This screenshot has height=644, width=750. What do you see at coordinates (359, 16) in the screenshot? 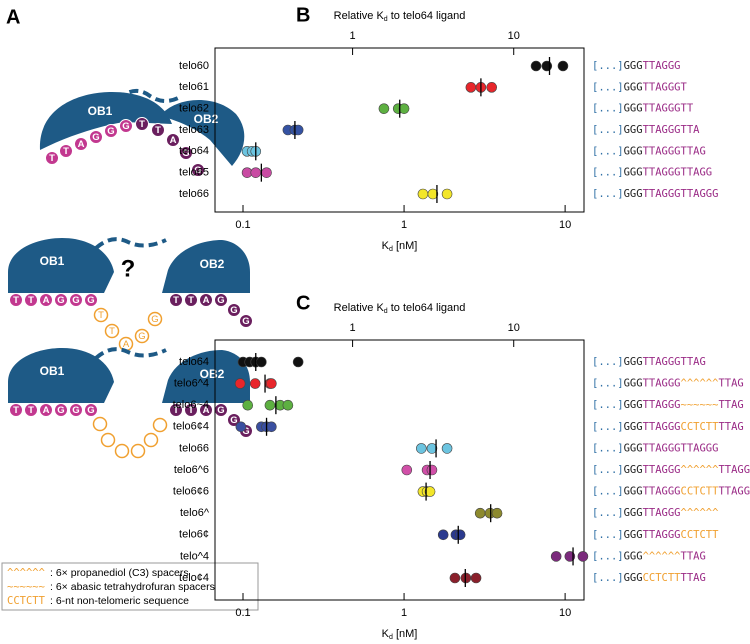
I see `x2-axis-label-part: Relative K` at bounding box center [359, 16].